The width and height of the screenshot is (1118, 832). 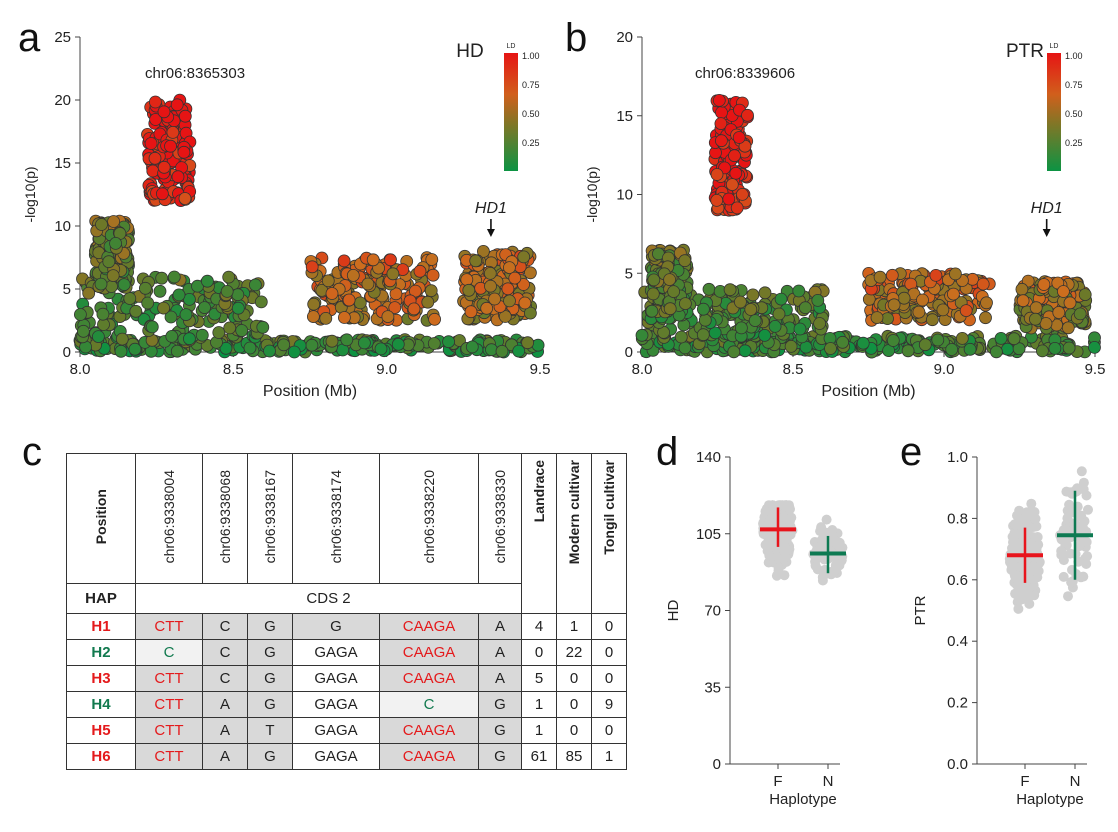 I want to click on count-column-header: Tongil cultivar, so click(x=609, y=533).